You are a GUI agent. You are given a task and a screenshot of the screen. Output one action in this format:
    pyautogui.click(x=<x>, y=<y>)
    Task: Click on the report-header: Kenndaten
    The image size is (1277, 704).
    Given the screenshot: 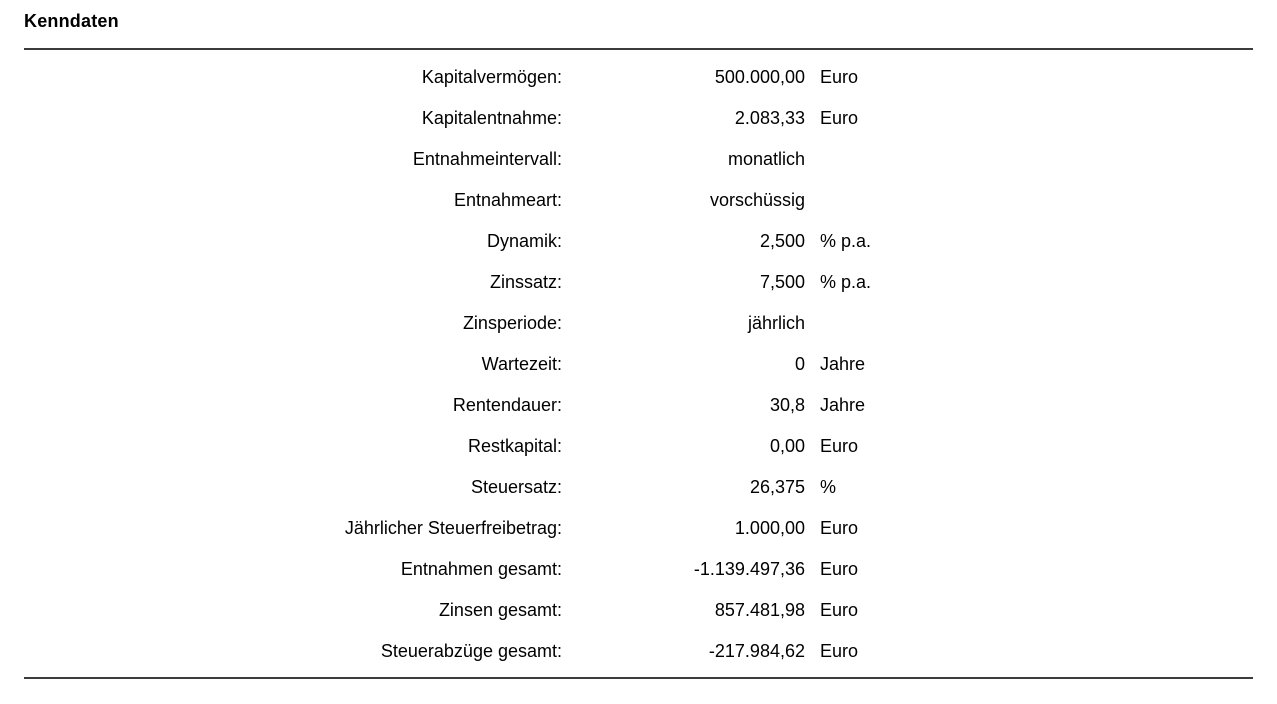 What is the action you would take?
    pyautogui.click(x=638, y=16)
    